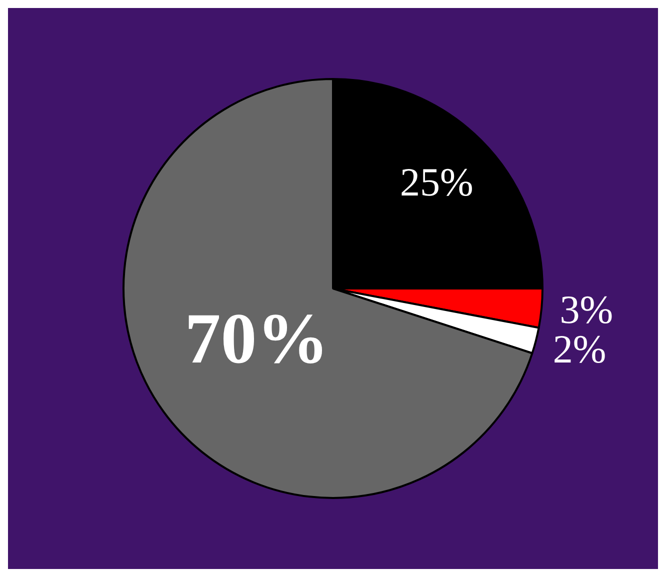 The height and width of the screenshot is (577, 666). What do you see at coordinates (437, 181) in the screenshot?
I see `data-label: 25%` at bounding box center [437, 181].